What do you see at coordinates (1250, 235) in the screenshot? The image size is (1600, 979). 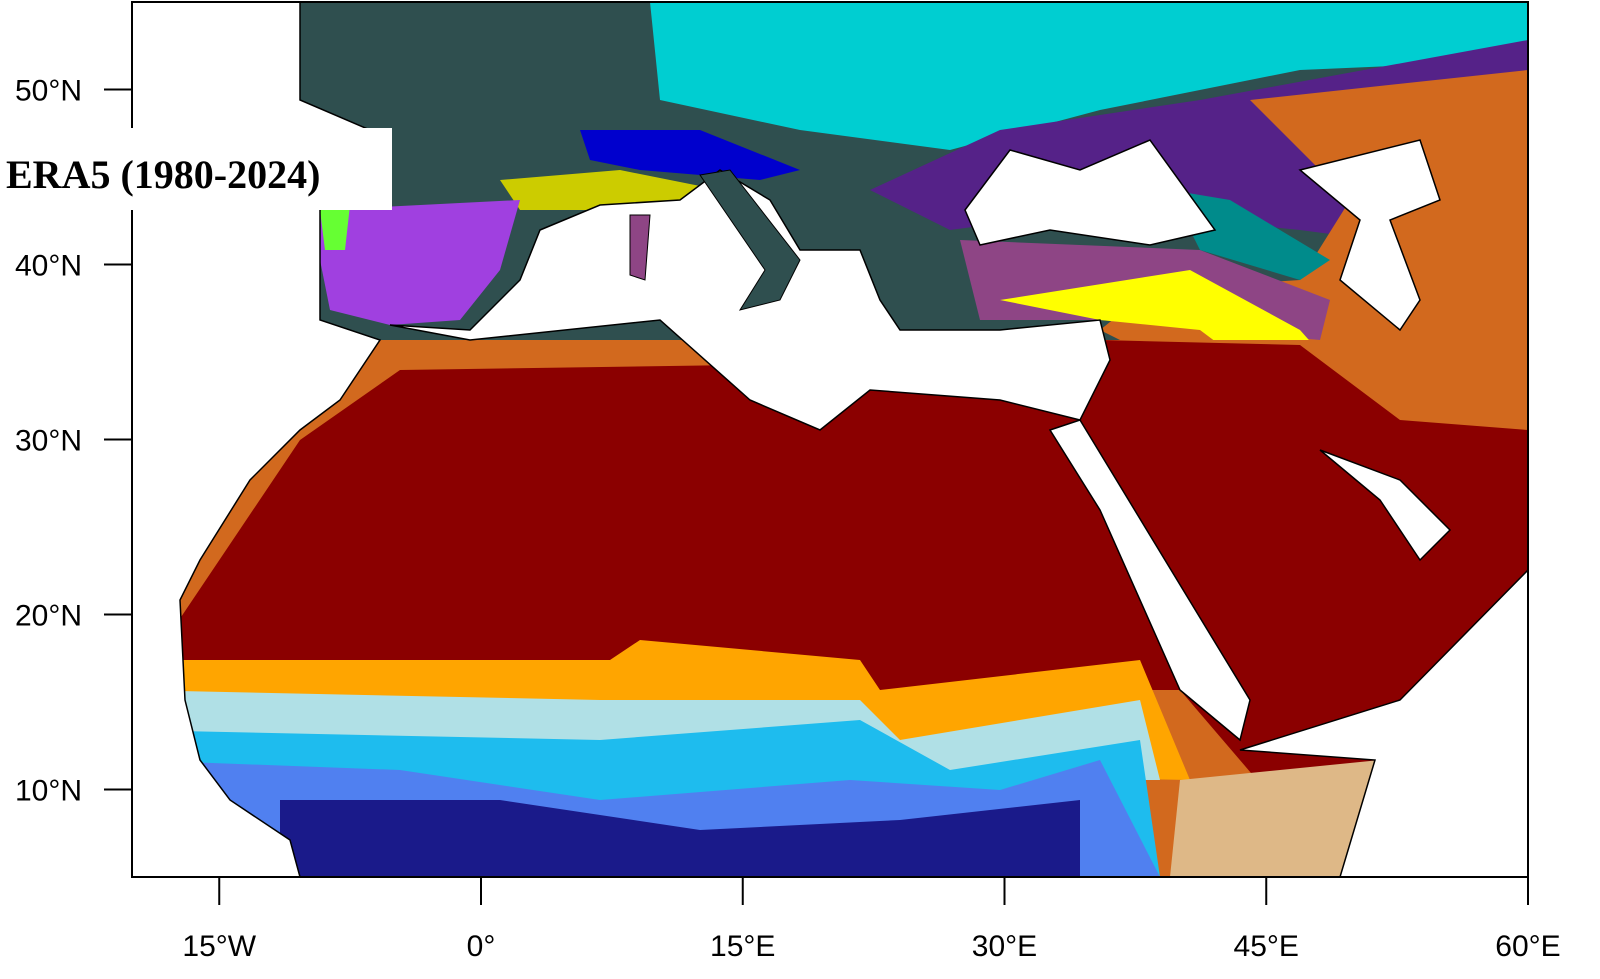 I see `caucasus-zone` at bounding box center [1250, 235].